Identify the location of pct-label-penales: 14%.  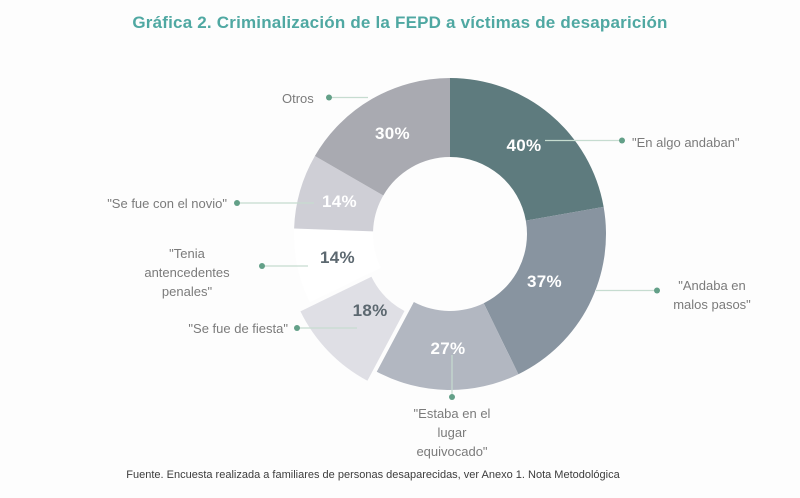
(337, 257).